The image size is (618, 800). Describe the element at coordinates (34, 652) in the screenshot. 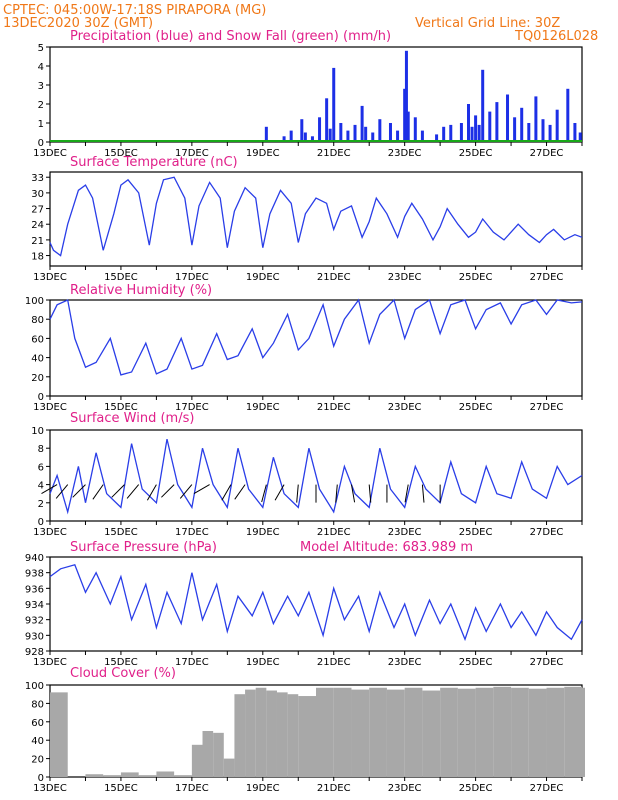

I see `y-tick-label: 928` at that location.